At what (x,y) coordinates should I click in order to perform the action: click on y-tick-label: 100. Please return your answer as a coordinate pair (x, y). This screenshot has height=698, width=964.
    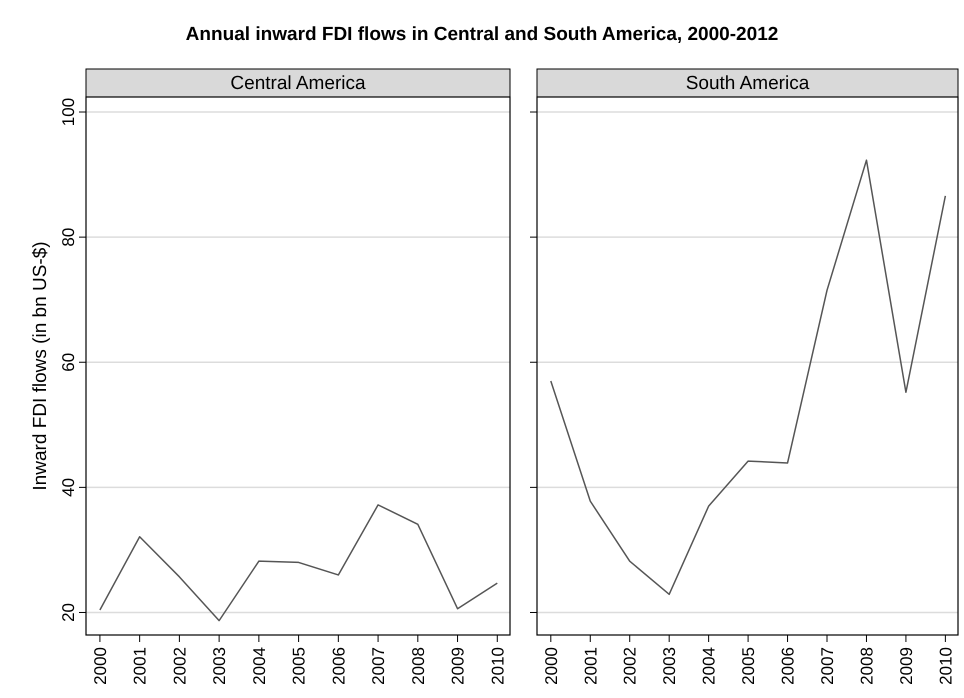
    Looking at the image, I should click on (68, 112).